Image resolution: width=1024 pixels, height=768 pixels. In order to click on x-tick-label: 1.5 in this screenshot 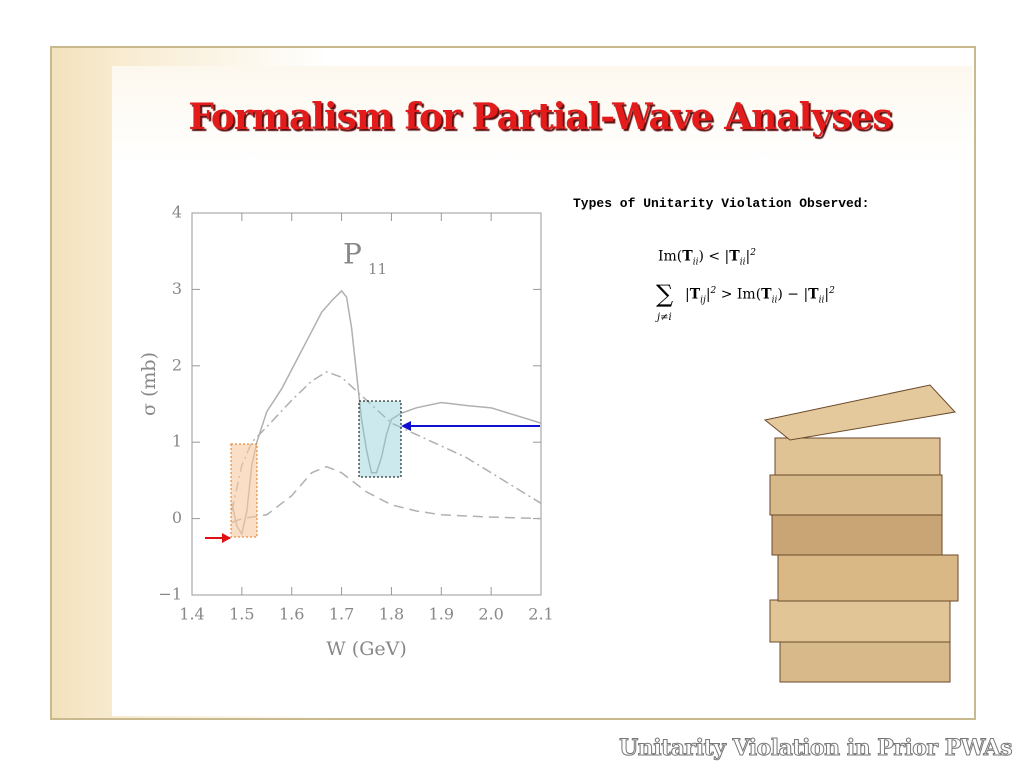, I will do `click(241, 614)`.